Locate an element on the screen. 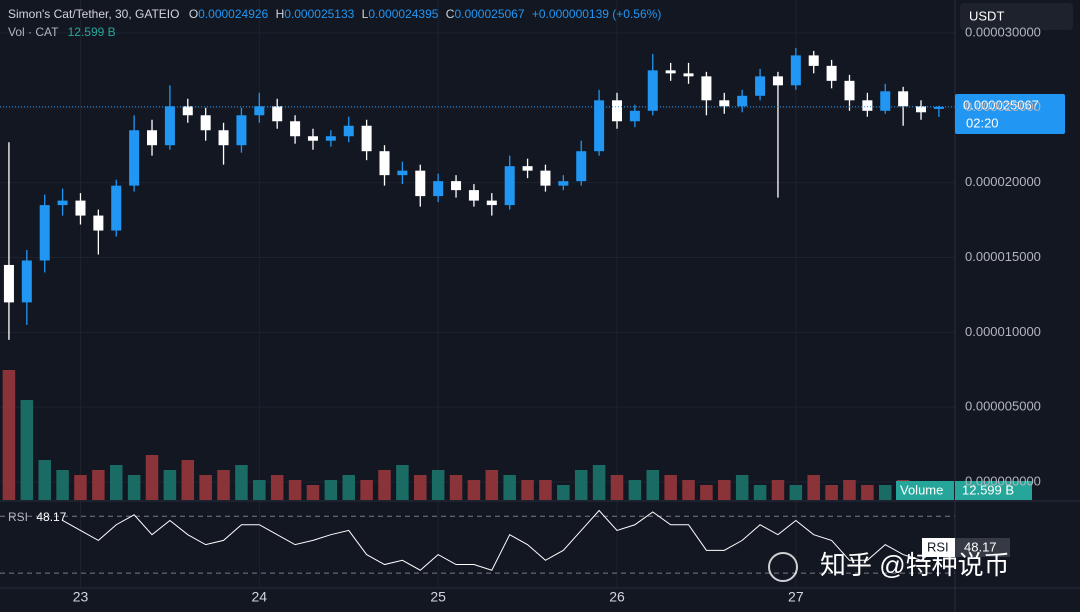 The height and width of the screenshot is (612, 1080). x-tick-label: 27 is located at coordinates (796, 597).